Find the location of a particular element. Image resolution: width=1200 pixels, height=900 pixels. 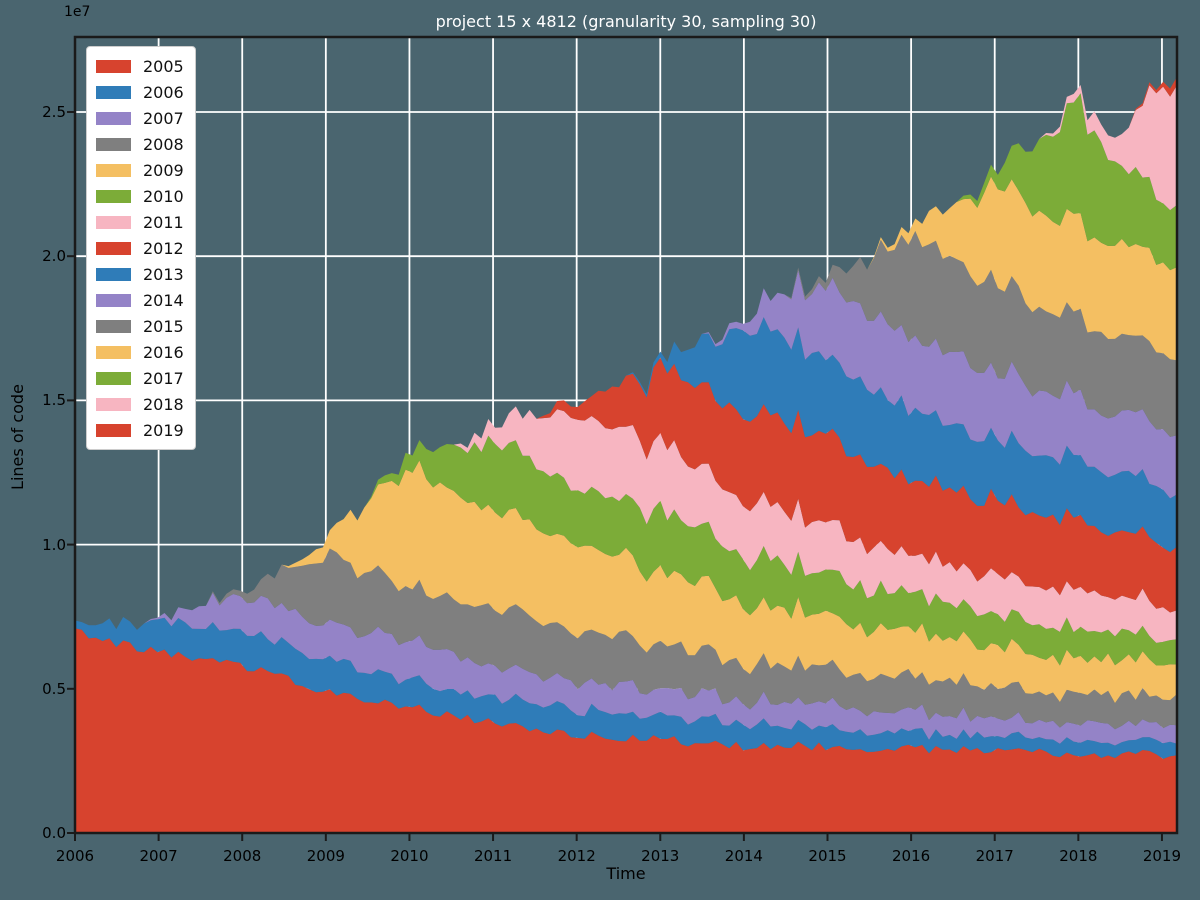

legend-label: 2016 is located at coordinates (163, 352).